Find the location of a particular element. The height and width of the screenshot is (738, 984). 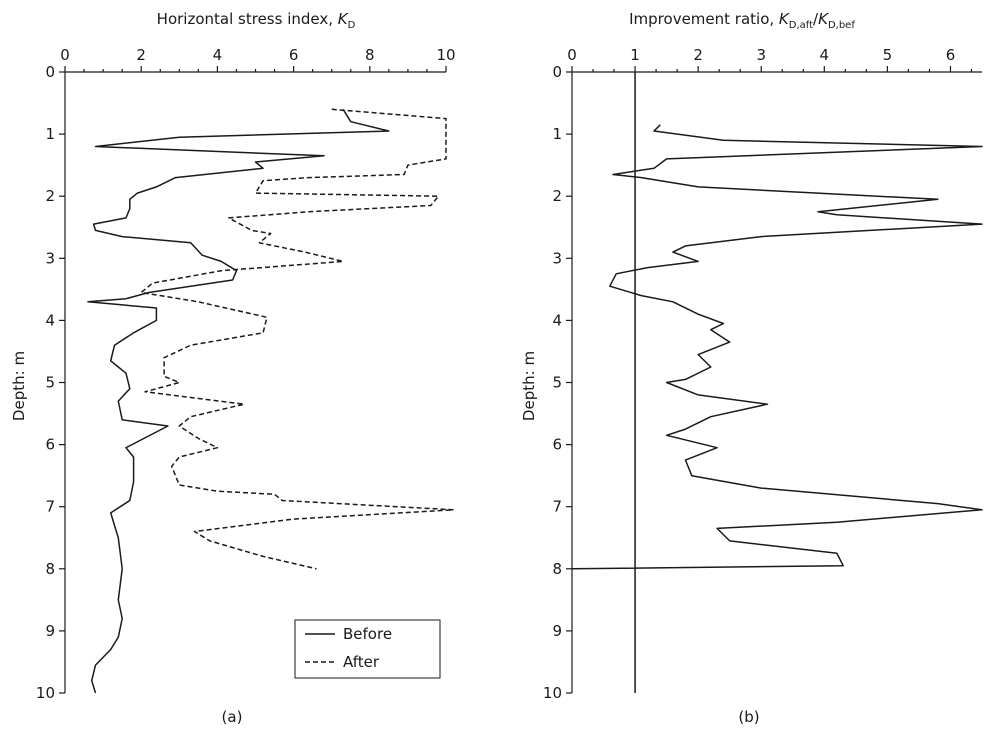

panel-b-x-tick-label: 2 is located at coordinates (698, 55).